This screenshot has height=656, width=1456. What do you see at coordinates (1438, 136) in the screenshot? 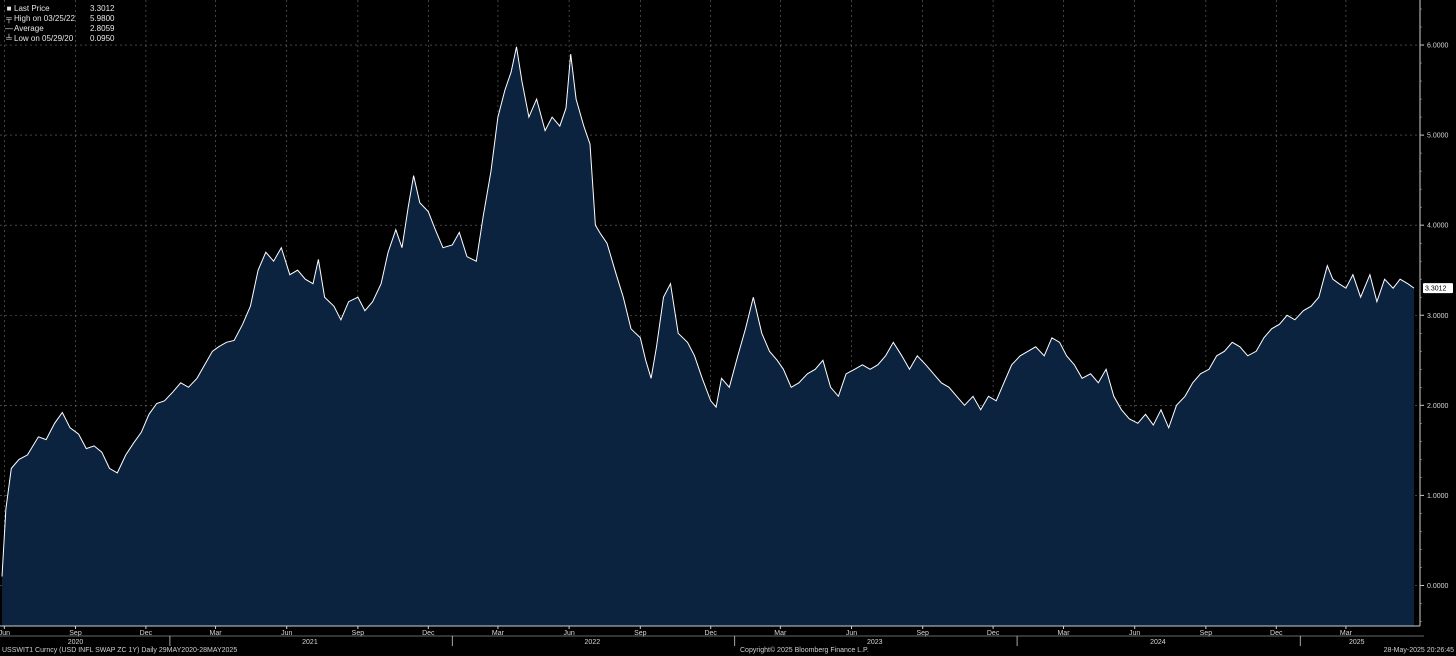
I see `y-tick-label: 5.0000` at bounding box center [1438, 136].